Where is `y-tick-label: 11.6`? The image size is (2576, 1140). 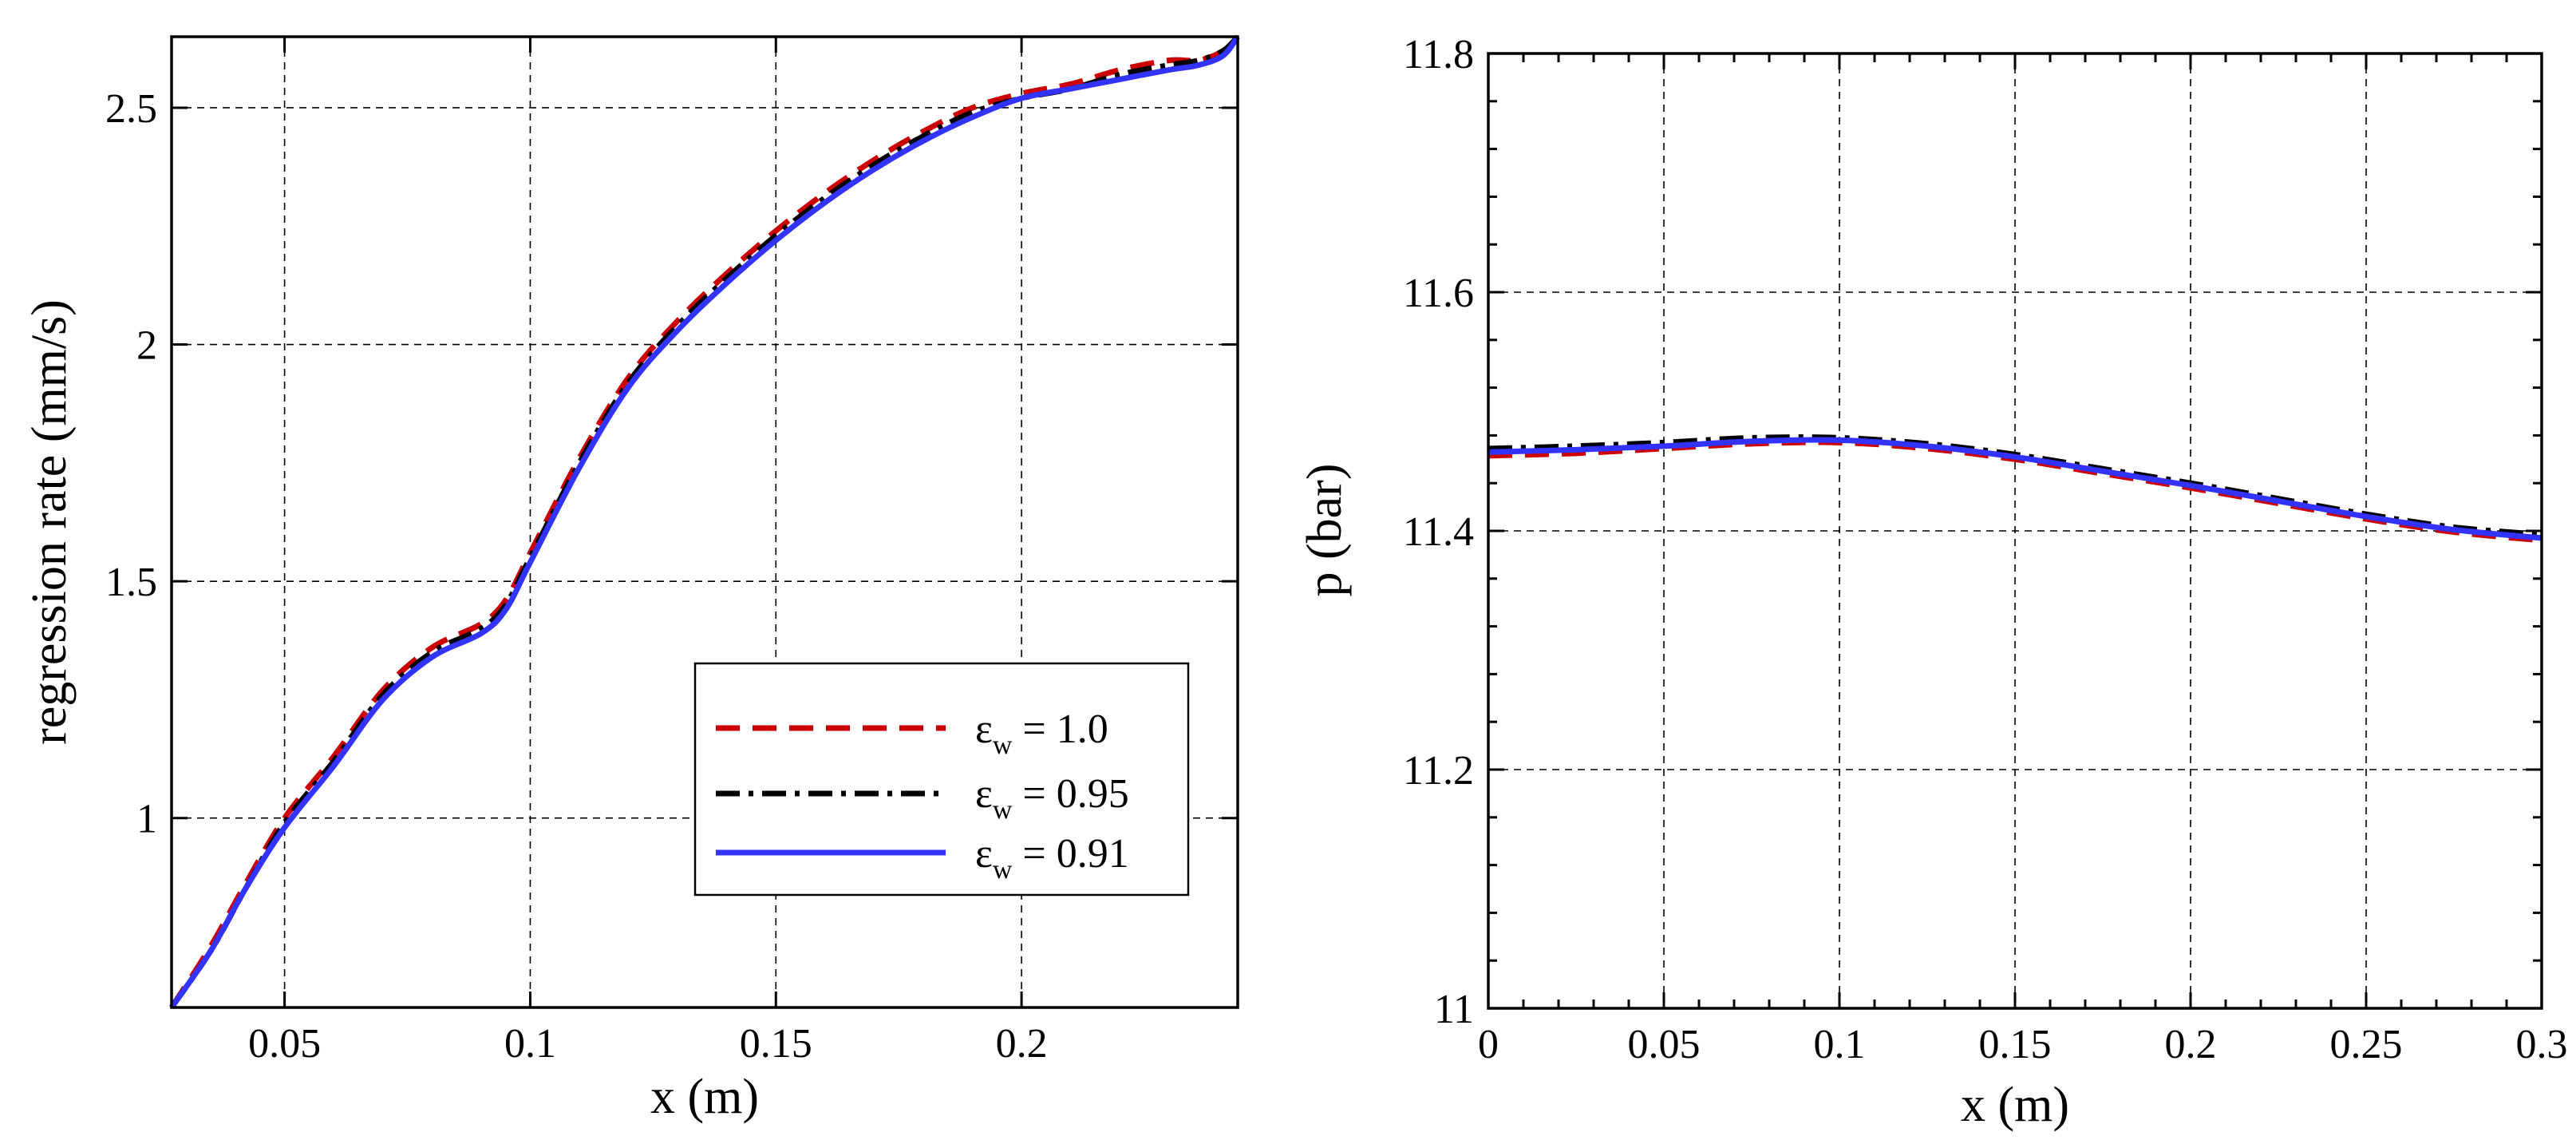
y-tick-label: 11.6 is located at coordinates (1438, 293).